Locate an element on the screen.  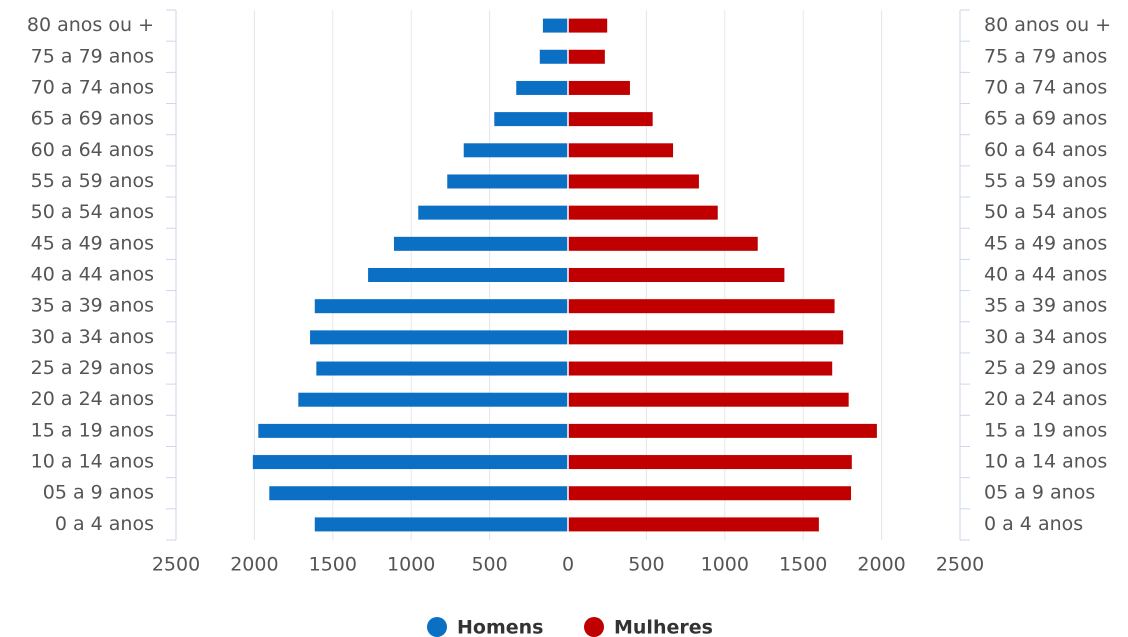
legend-label: Mulheres is located at coordinates (663, 627).